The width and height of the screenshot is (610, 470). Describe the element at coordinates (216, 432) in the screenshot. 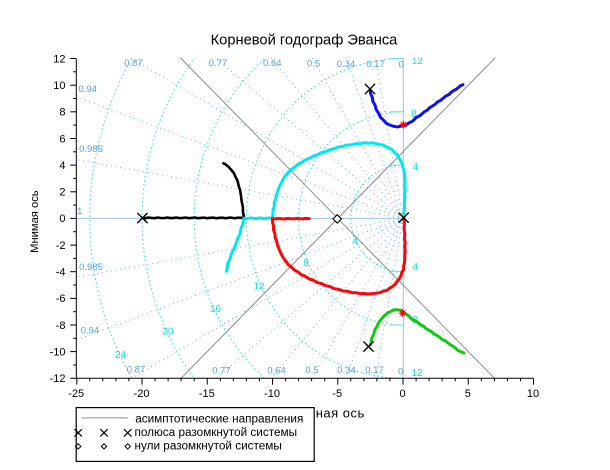

I see `svg-text: полюса разомкнутой системы` at that location.